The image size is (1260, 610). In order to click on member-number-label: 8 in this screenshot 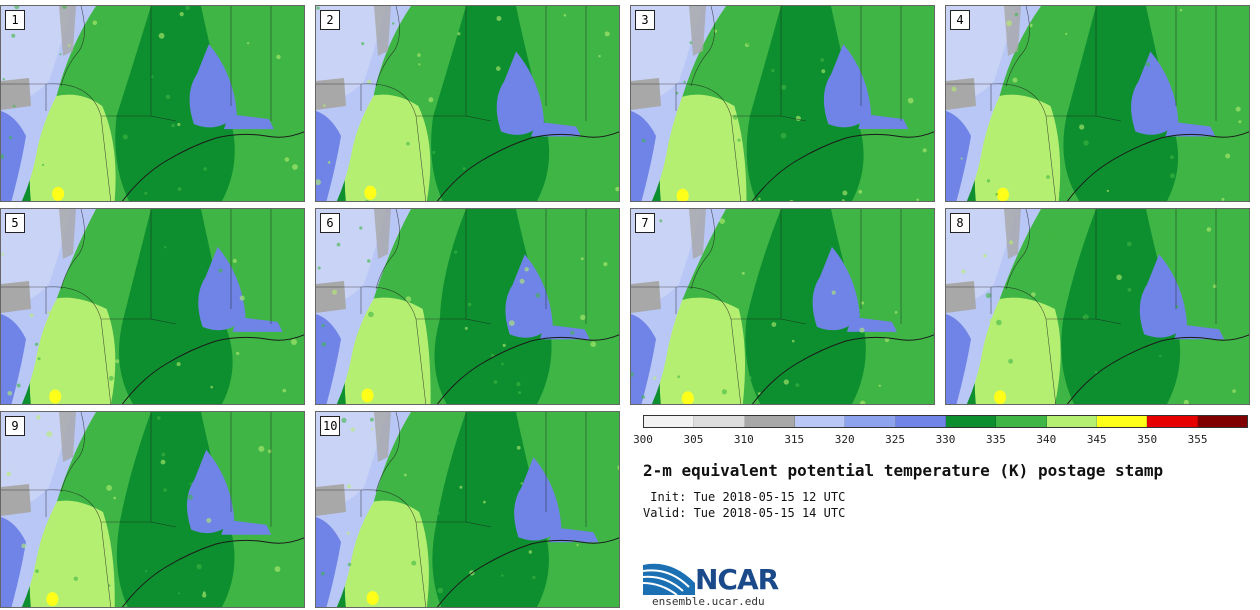, I will do `click(960, 223)`.